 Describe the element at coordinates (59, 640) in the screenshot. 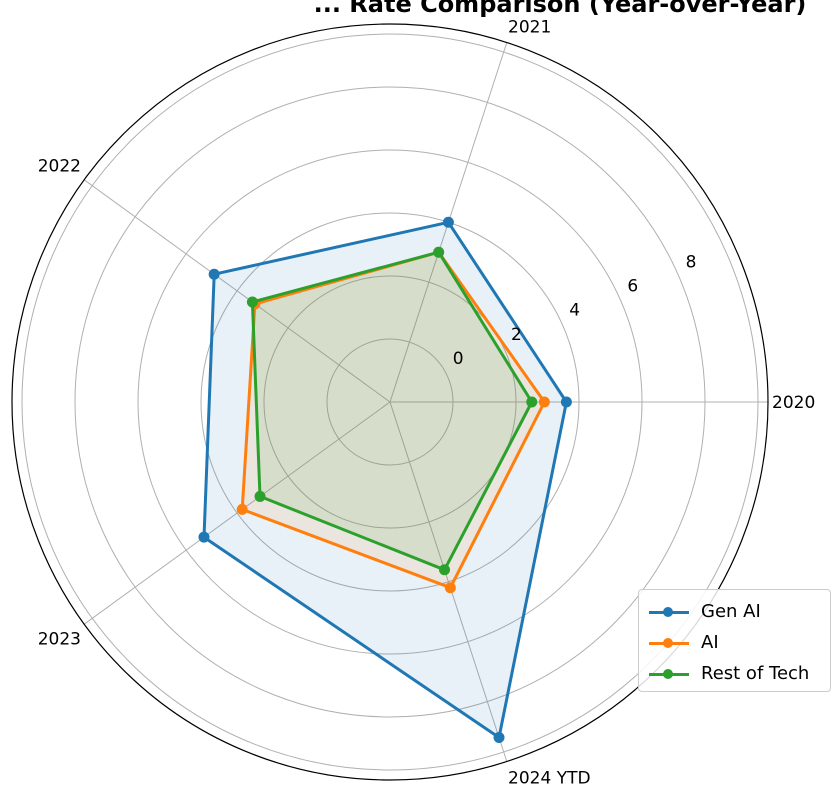

I see `category-label-3: 2023` at that location.